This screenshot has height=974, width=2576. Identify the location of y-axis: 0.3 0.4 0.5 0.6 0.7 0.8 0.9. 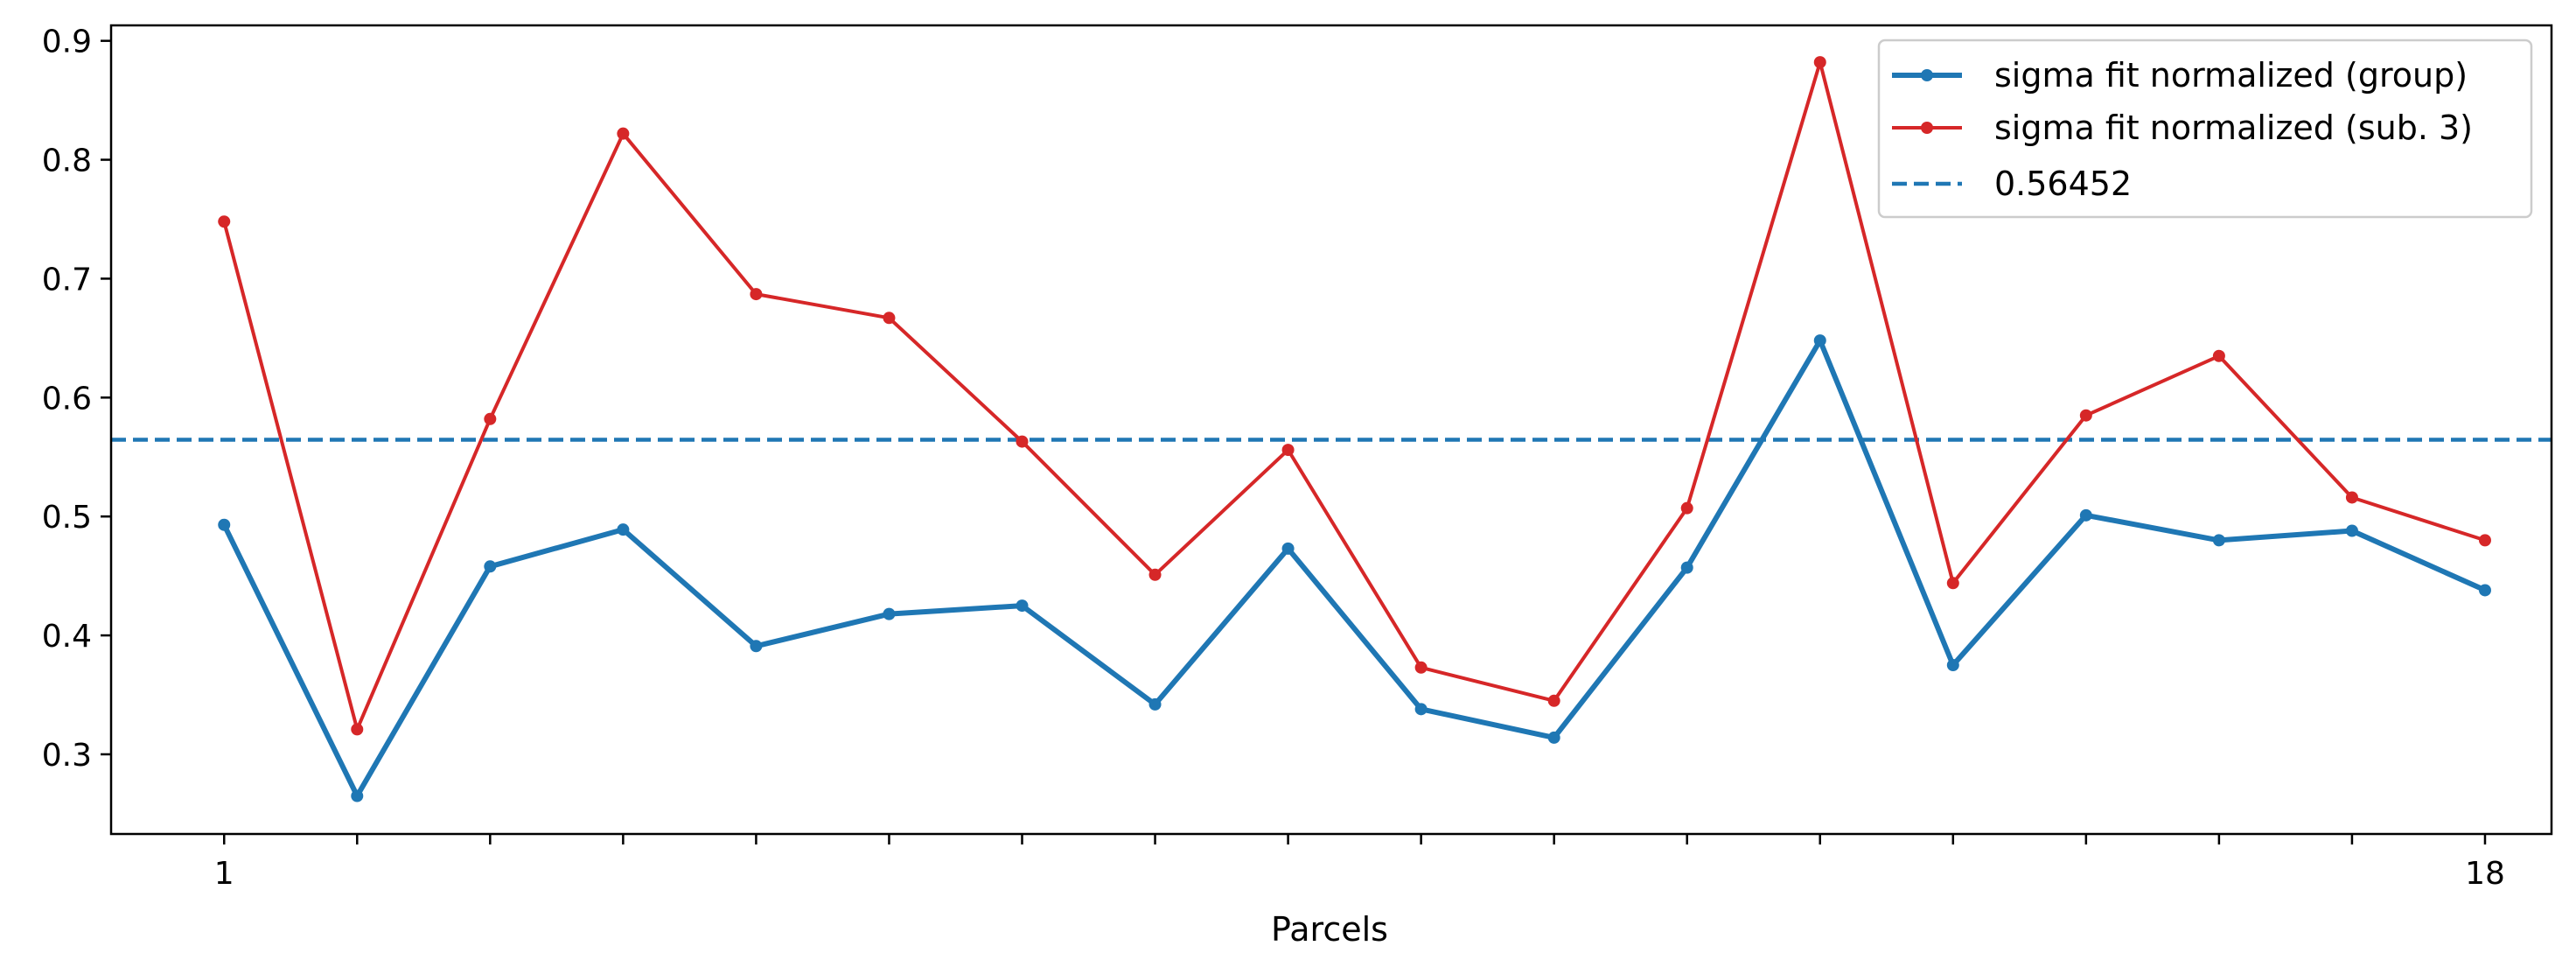
(76, 399).